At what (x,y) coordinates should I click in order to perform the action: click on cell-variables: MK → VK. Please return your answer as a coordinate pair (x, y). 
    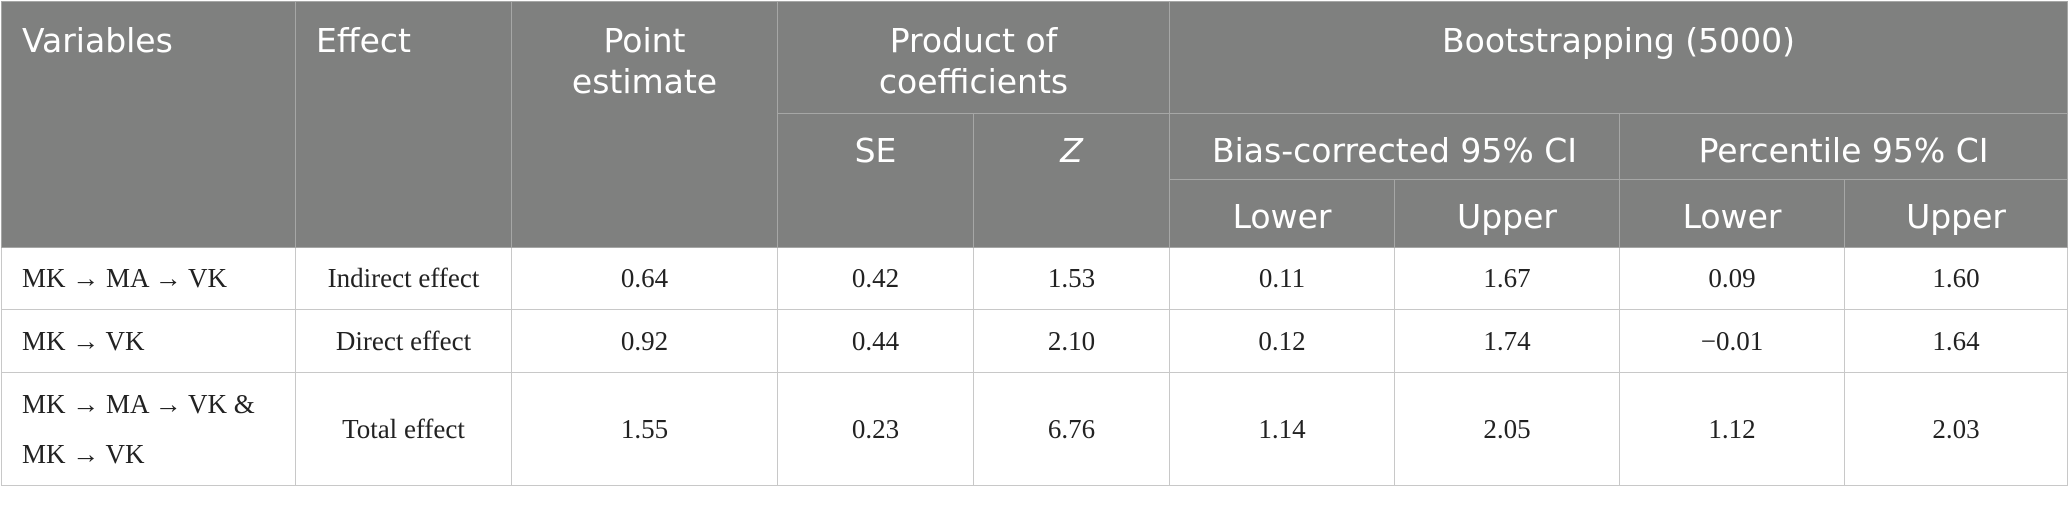
    Looking at the image, I should click on (148, 341).